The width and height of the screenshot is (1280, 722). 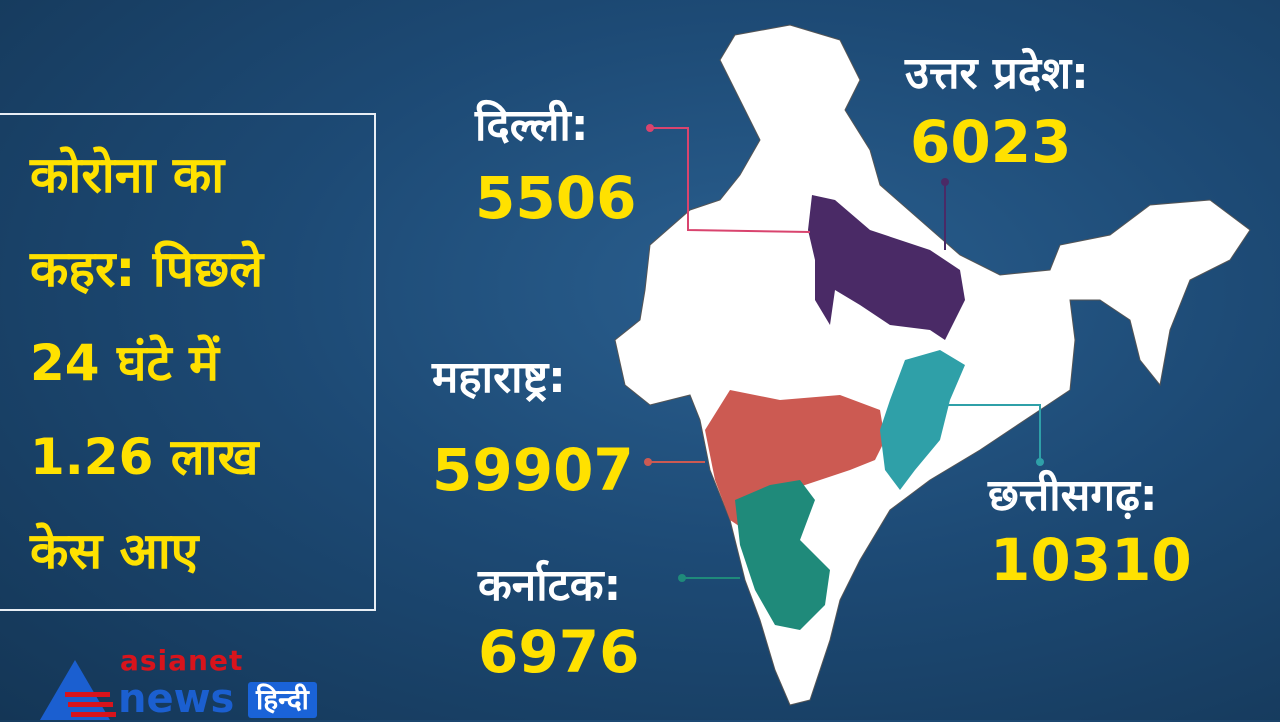 I want to click on leader-dot-maharashtra, so click(x=648, y=462).